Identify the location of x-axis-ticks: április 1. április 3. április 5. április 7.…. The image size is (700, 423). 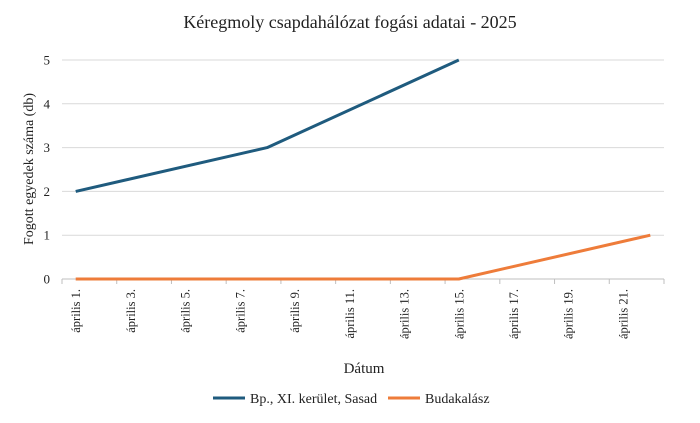
(363, 309).